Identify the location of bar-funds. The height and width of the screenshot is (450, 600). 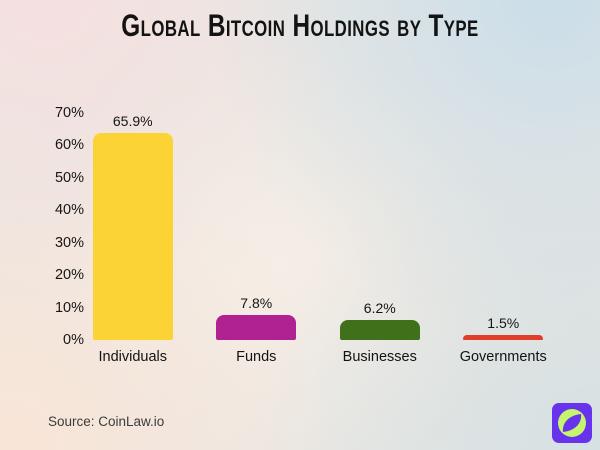
(256, 327).